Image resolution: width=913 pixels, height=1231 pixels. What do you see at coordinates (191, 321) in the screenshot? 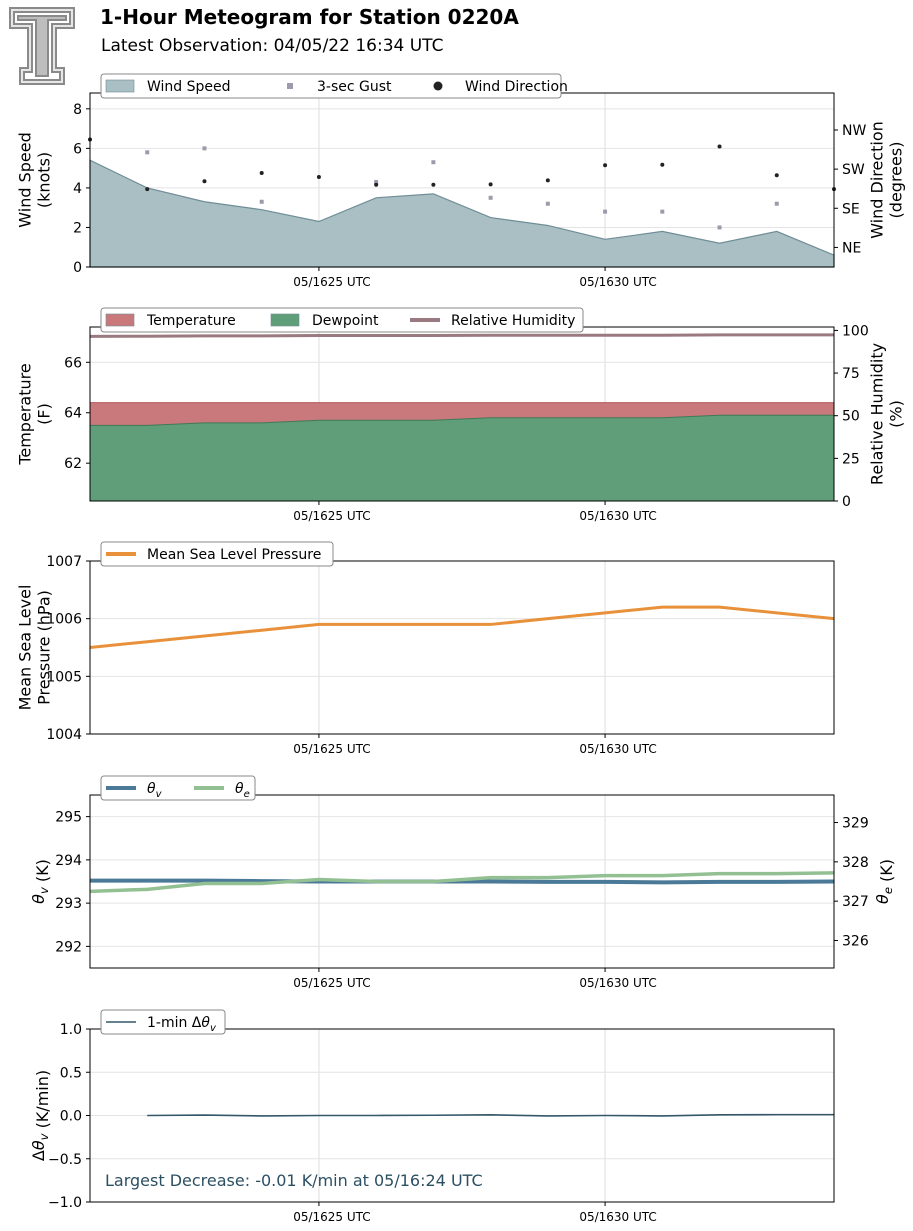
I see `legend-label: Temperature` at bounding box center [191, 321].